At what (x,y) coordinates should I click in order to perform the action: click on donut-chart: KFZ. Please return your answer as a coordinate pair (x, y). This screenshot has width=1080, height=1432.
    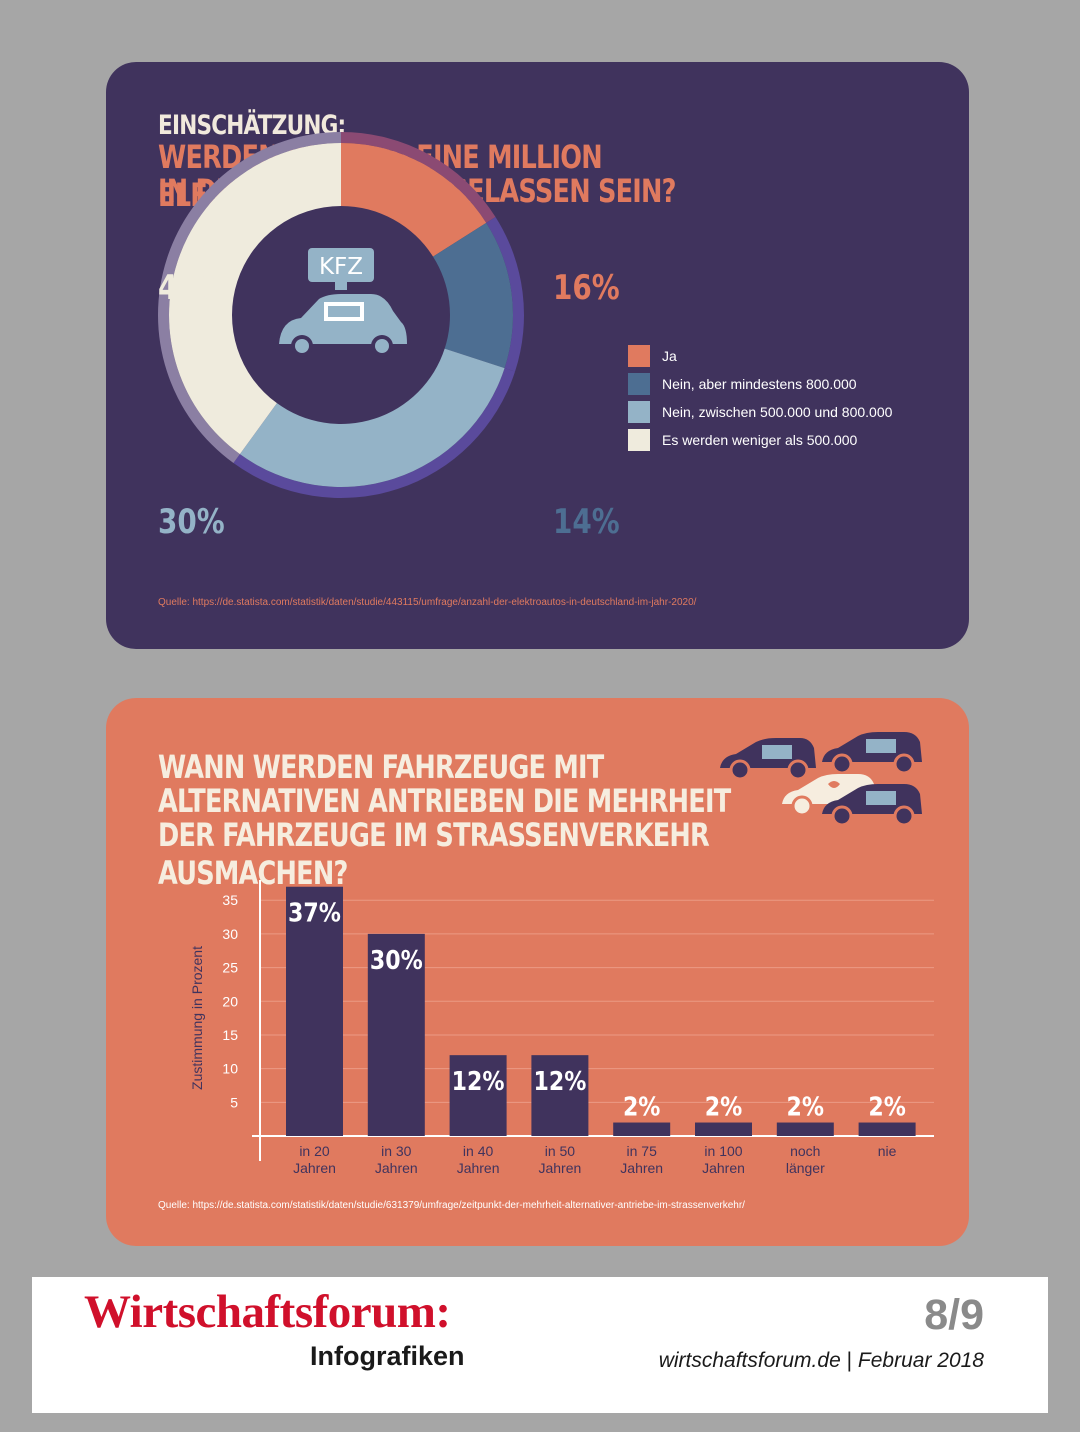
    Looking at the image, I should click on (341, 315).